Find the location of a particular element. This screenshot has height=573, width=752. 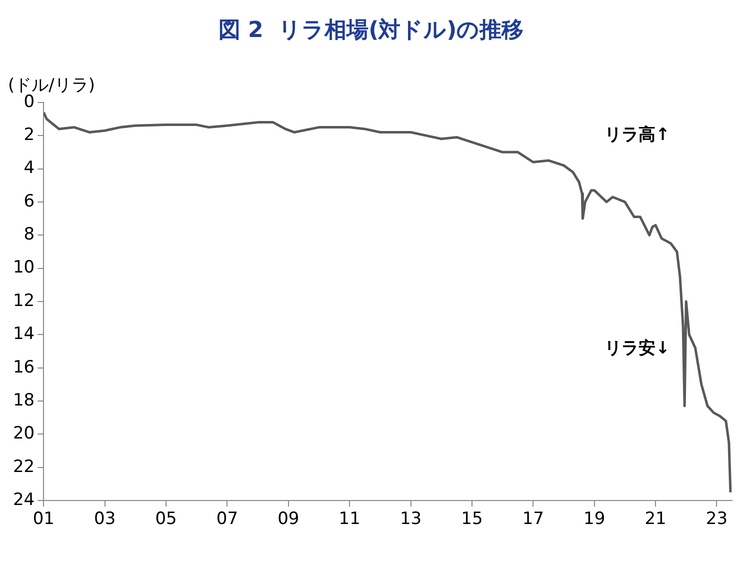

x-tick-label: 15 is located at coordinates (472, 519).